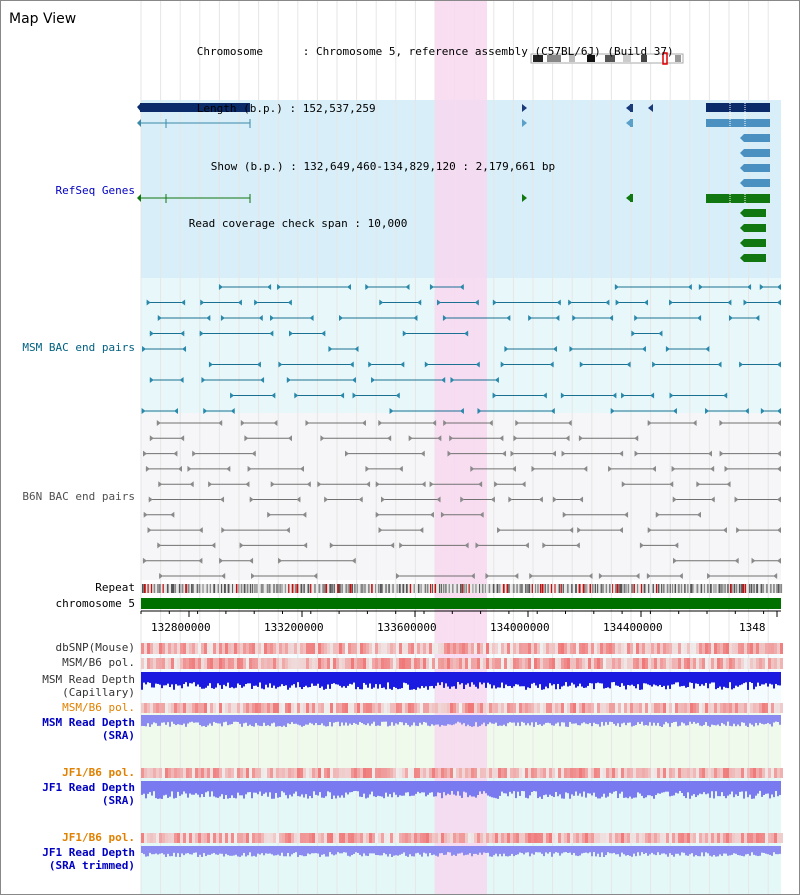 Image resolution: width=800 pixels, height=895 pixels. What do you see at coordinates (407, 627) in the screenshot?
I see `axis-tick-label: 133600000` at bounding box center [407, 627].